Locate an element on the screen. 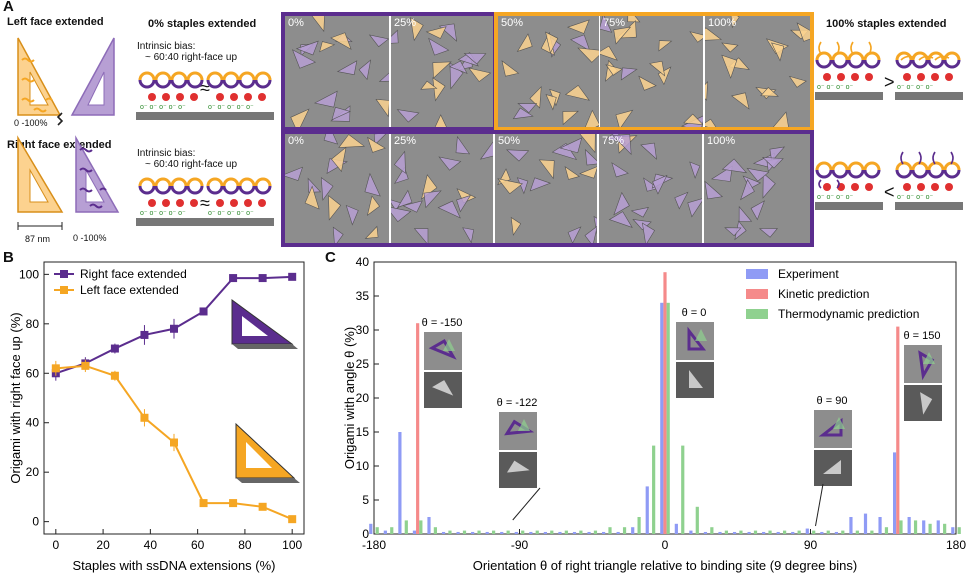 The height and width of the screenshot is (586, 968). x-tick-label-1: 20 is located at coordinates (103, 545).